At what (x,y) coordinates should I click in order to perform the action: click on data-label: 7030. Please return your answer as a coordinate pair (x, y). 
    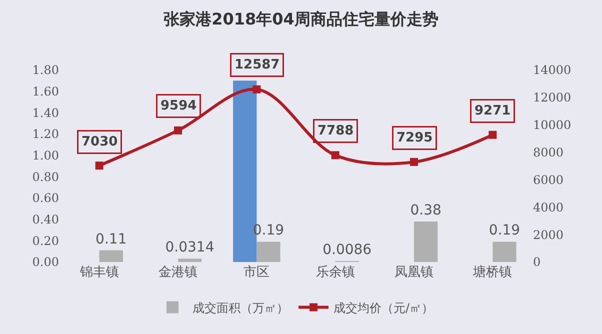
    Looking at the image, I should click on (100, 142).